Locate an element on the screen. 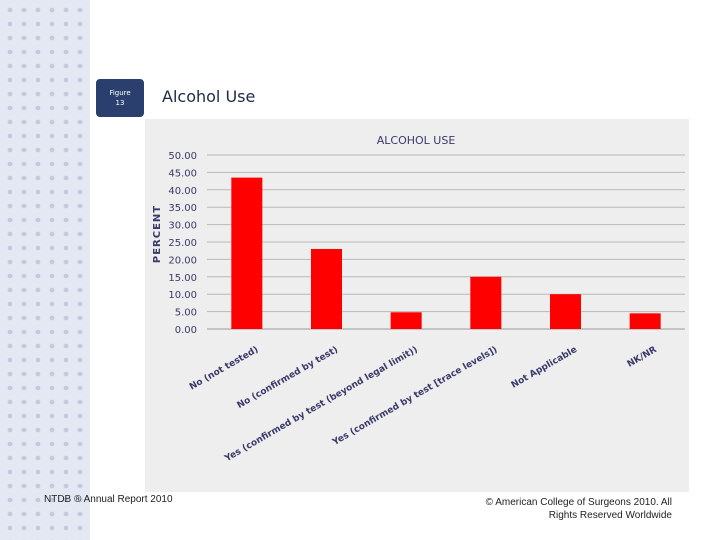 The width and height of the screenshot is (720, 540). y-tick-label: 40.00 is located at coordinates (182, 191).